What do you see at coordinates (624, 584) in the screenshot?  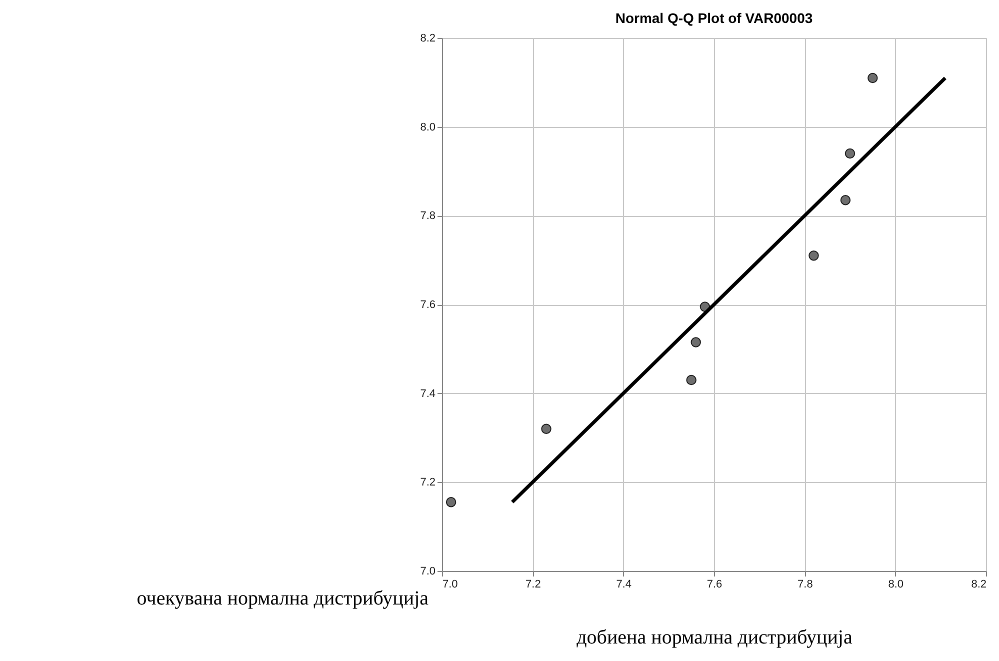 I see `x-tick-label: 7.4` at bounding box center [624, 584].